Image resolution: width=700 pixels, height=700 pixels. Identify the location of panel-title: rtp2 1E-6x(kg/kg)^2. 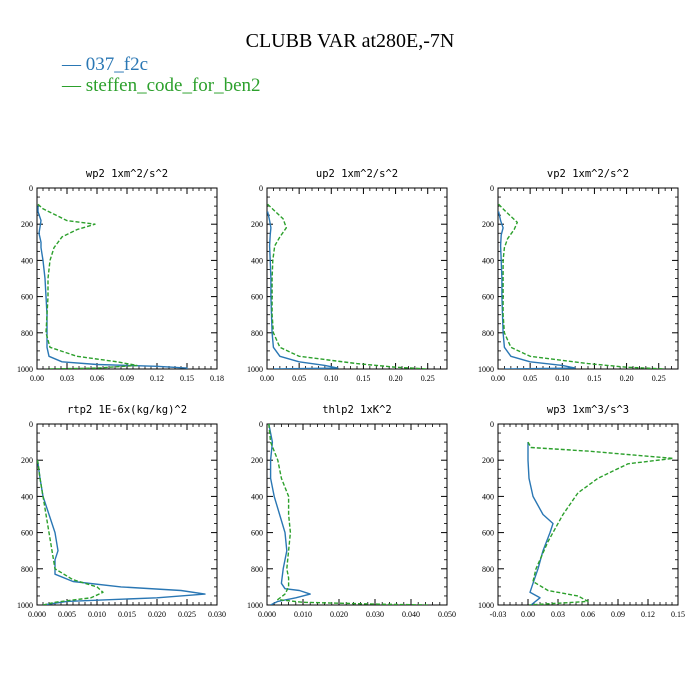
(127, 410).